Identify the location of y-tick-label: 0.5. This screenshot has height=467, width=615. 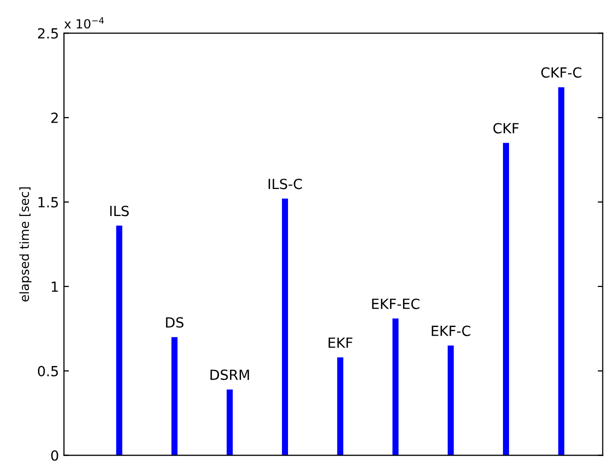
(48, 371).